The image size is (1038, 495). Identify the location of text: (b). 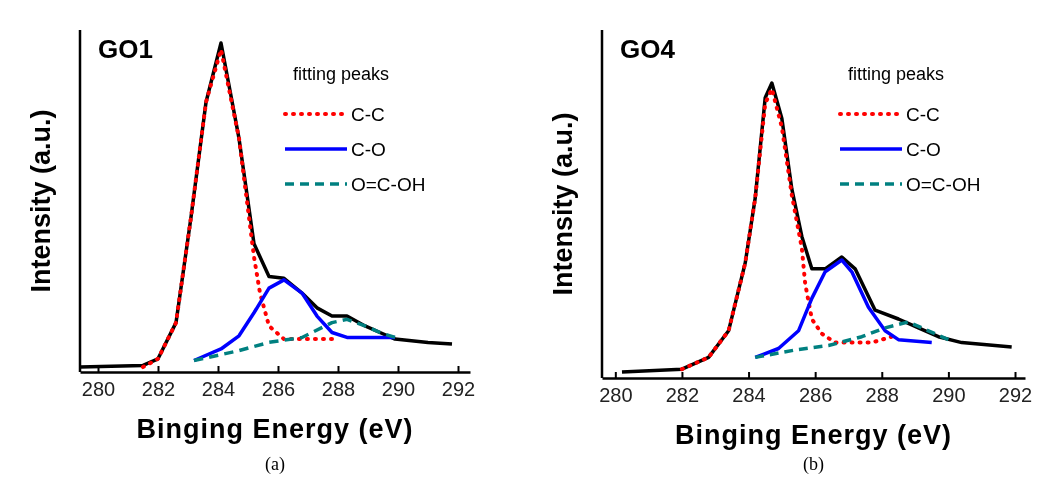
(813, 464).